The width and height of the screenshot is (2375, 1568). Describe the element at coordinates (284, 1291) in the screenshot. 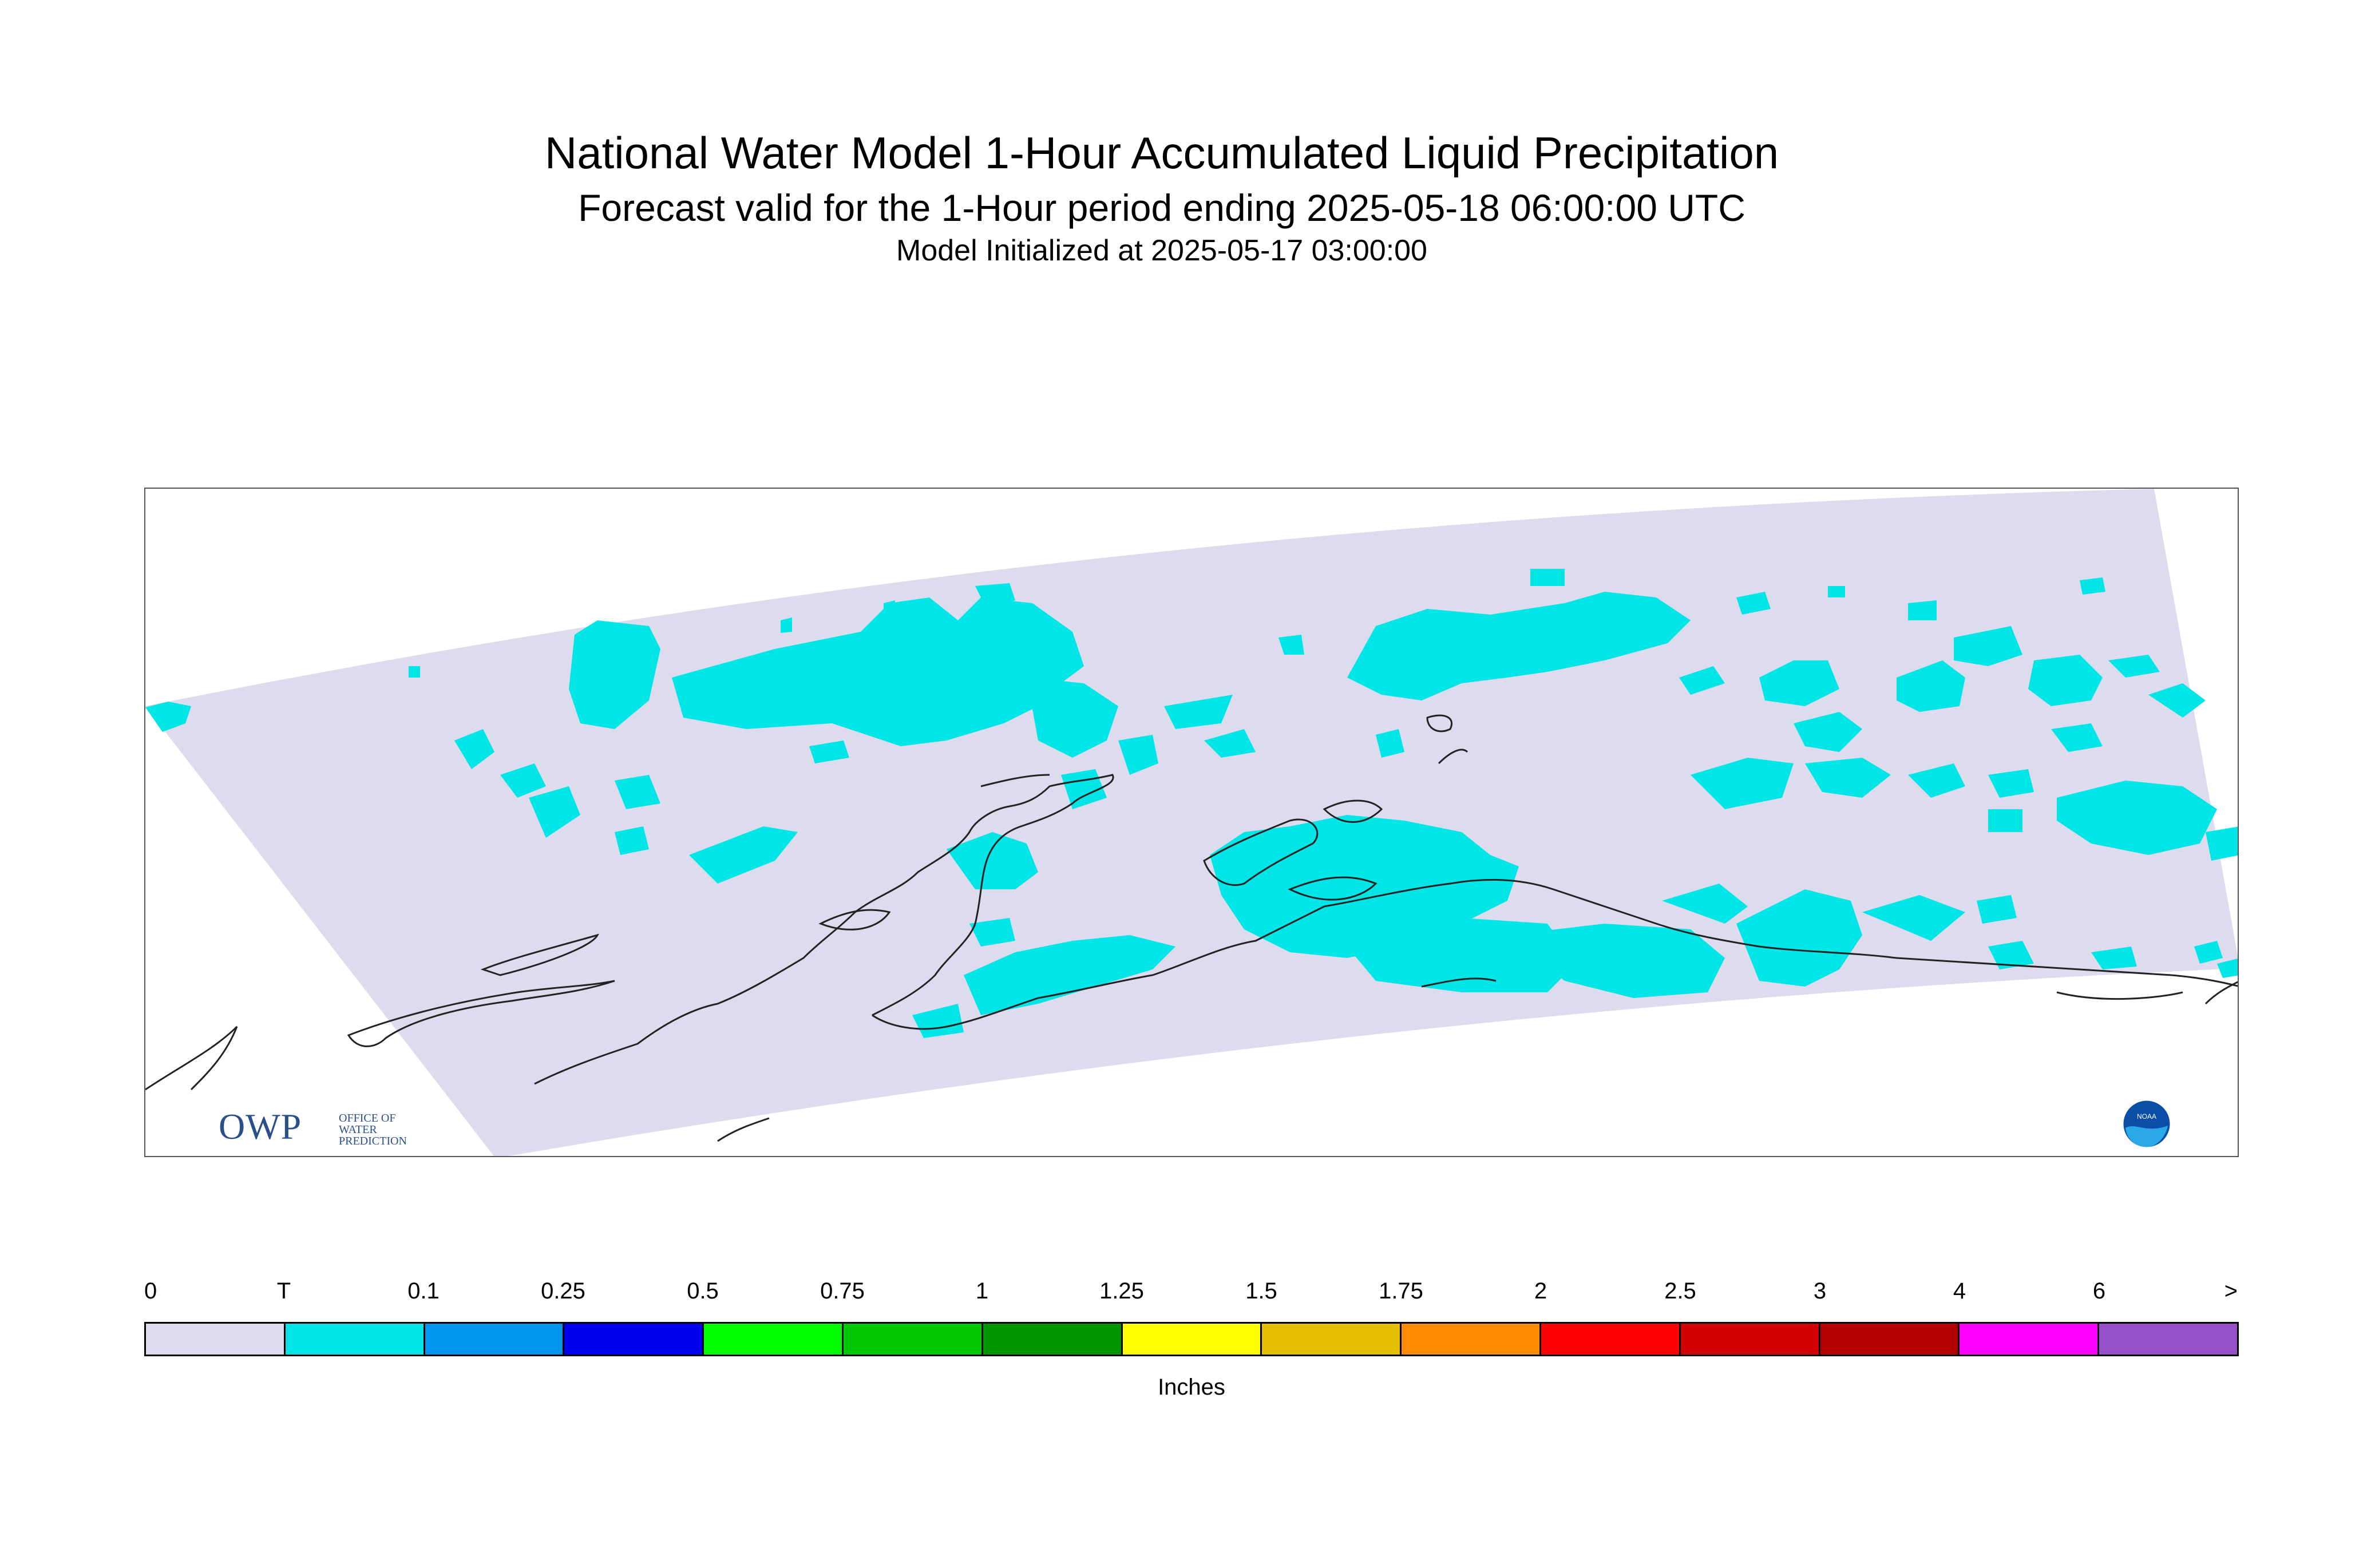

I see `legend-tick-label: T` at that location.